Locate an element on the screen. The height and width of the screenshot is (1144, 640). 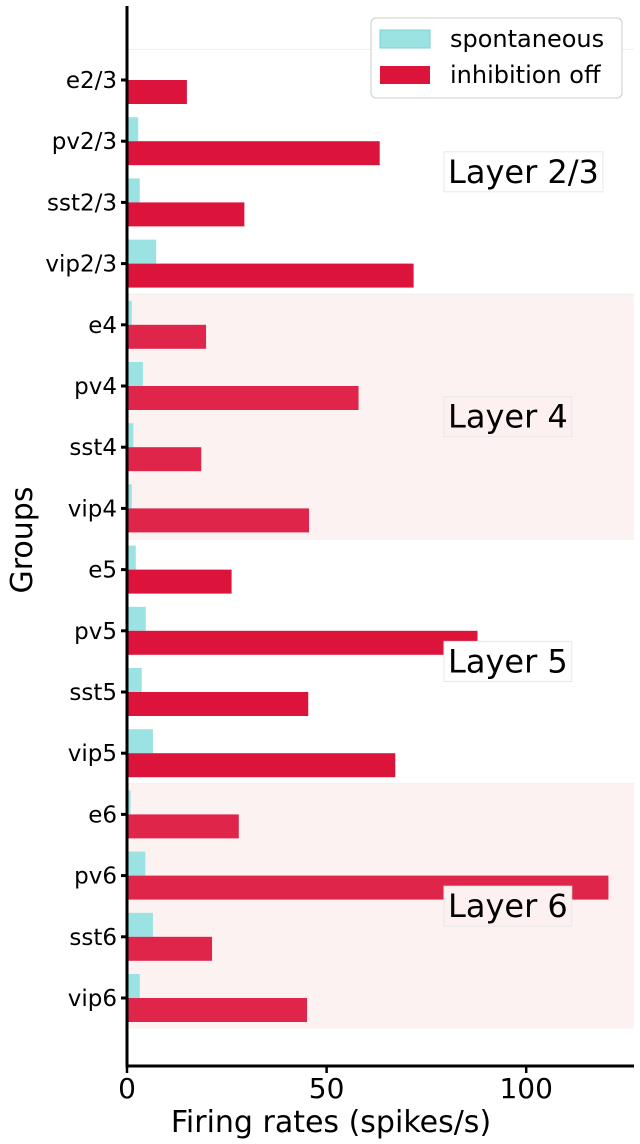
legend-frame is located at coordinates (496, 58).